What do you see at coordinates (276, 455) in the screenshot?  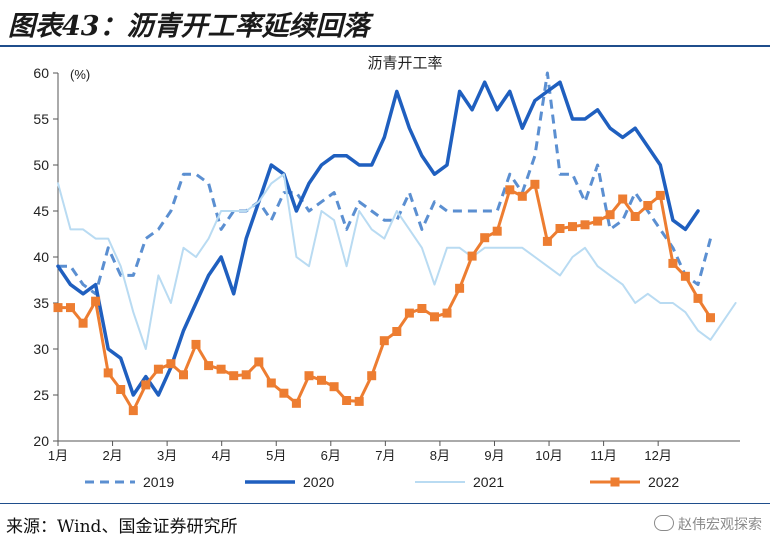 I see `x-tick-label: 5月` at bounding box center [276, 455].